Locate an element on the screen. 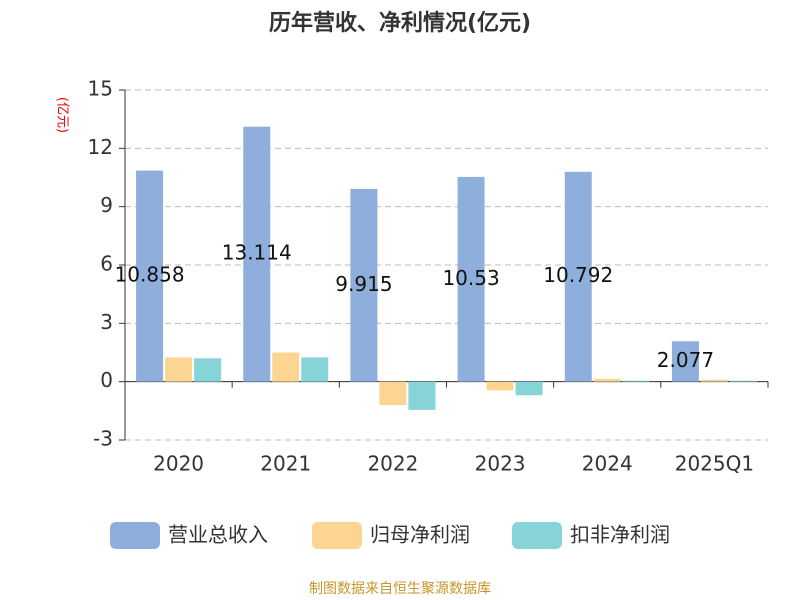 The image size is (800, 600). value-label: 10.792 is located at coordinates (578, 275).